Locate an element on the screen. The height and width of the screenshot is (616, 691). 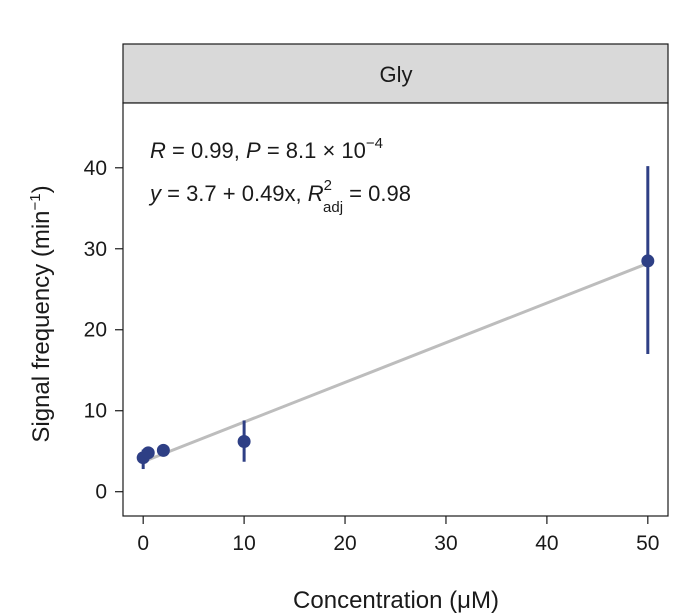
x-tick-label: 40 is located at coordinates (546, 543).